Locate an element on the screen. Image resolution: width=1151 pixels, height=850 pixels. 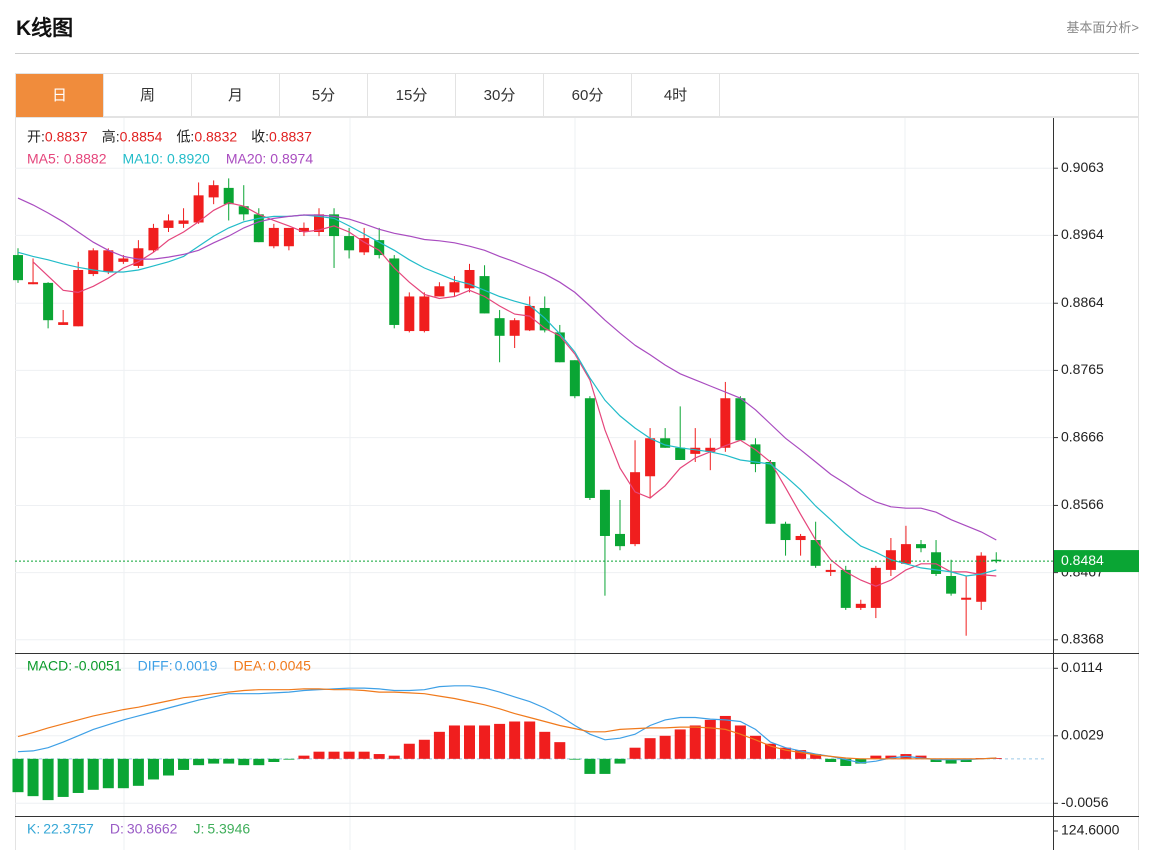
period-tab: 周 is located at coordinates (148, 95).